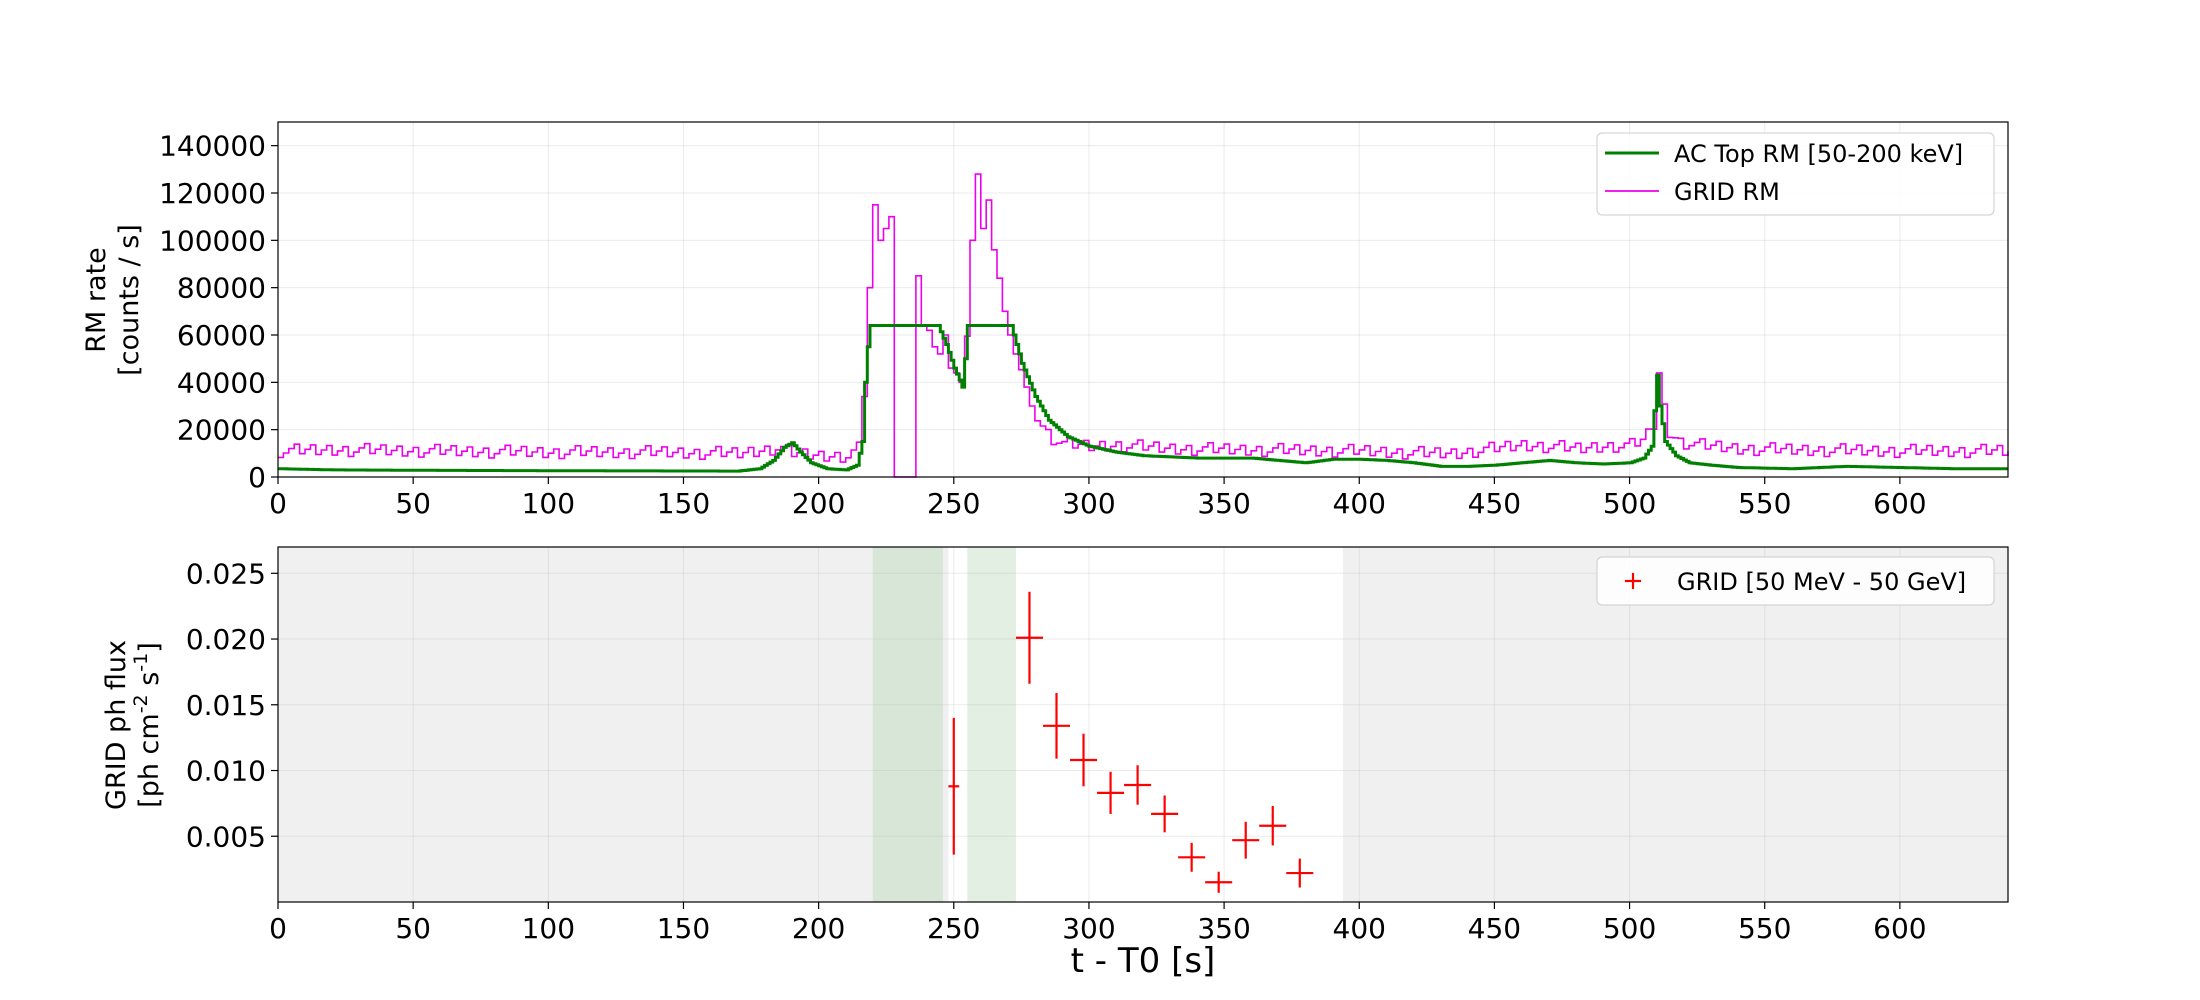 The width and height of the screenshot is (2200, 1000). Describe the element at coordinates (221, 430) in the screenshot. I see `rm-rate-ytick-label: 20000` at that location.